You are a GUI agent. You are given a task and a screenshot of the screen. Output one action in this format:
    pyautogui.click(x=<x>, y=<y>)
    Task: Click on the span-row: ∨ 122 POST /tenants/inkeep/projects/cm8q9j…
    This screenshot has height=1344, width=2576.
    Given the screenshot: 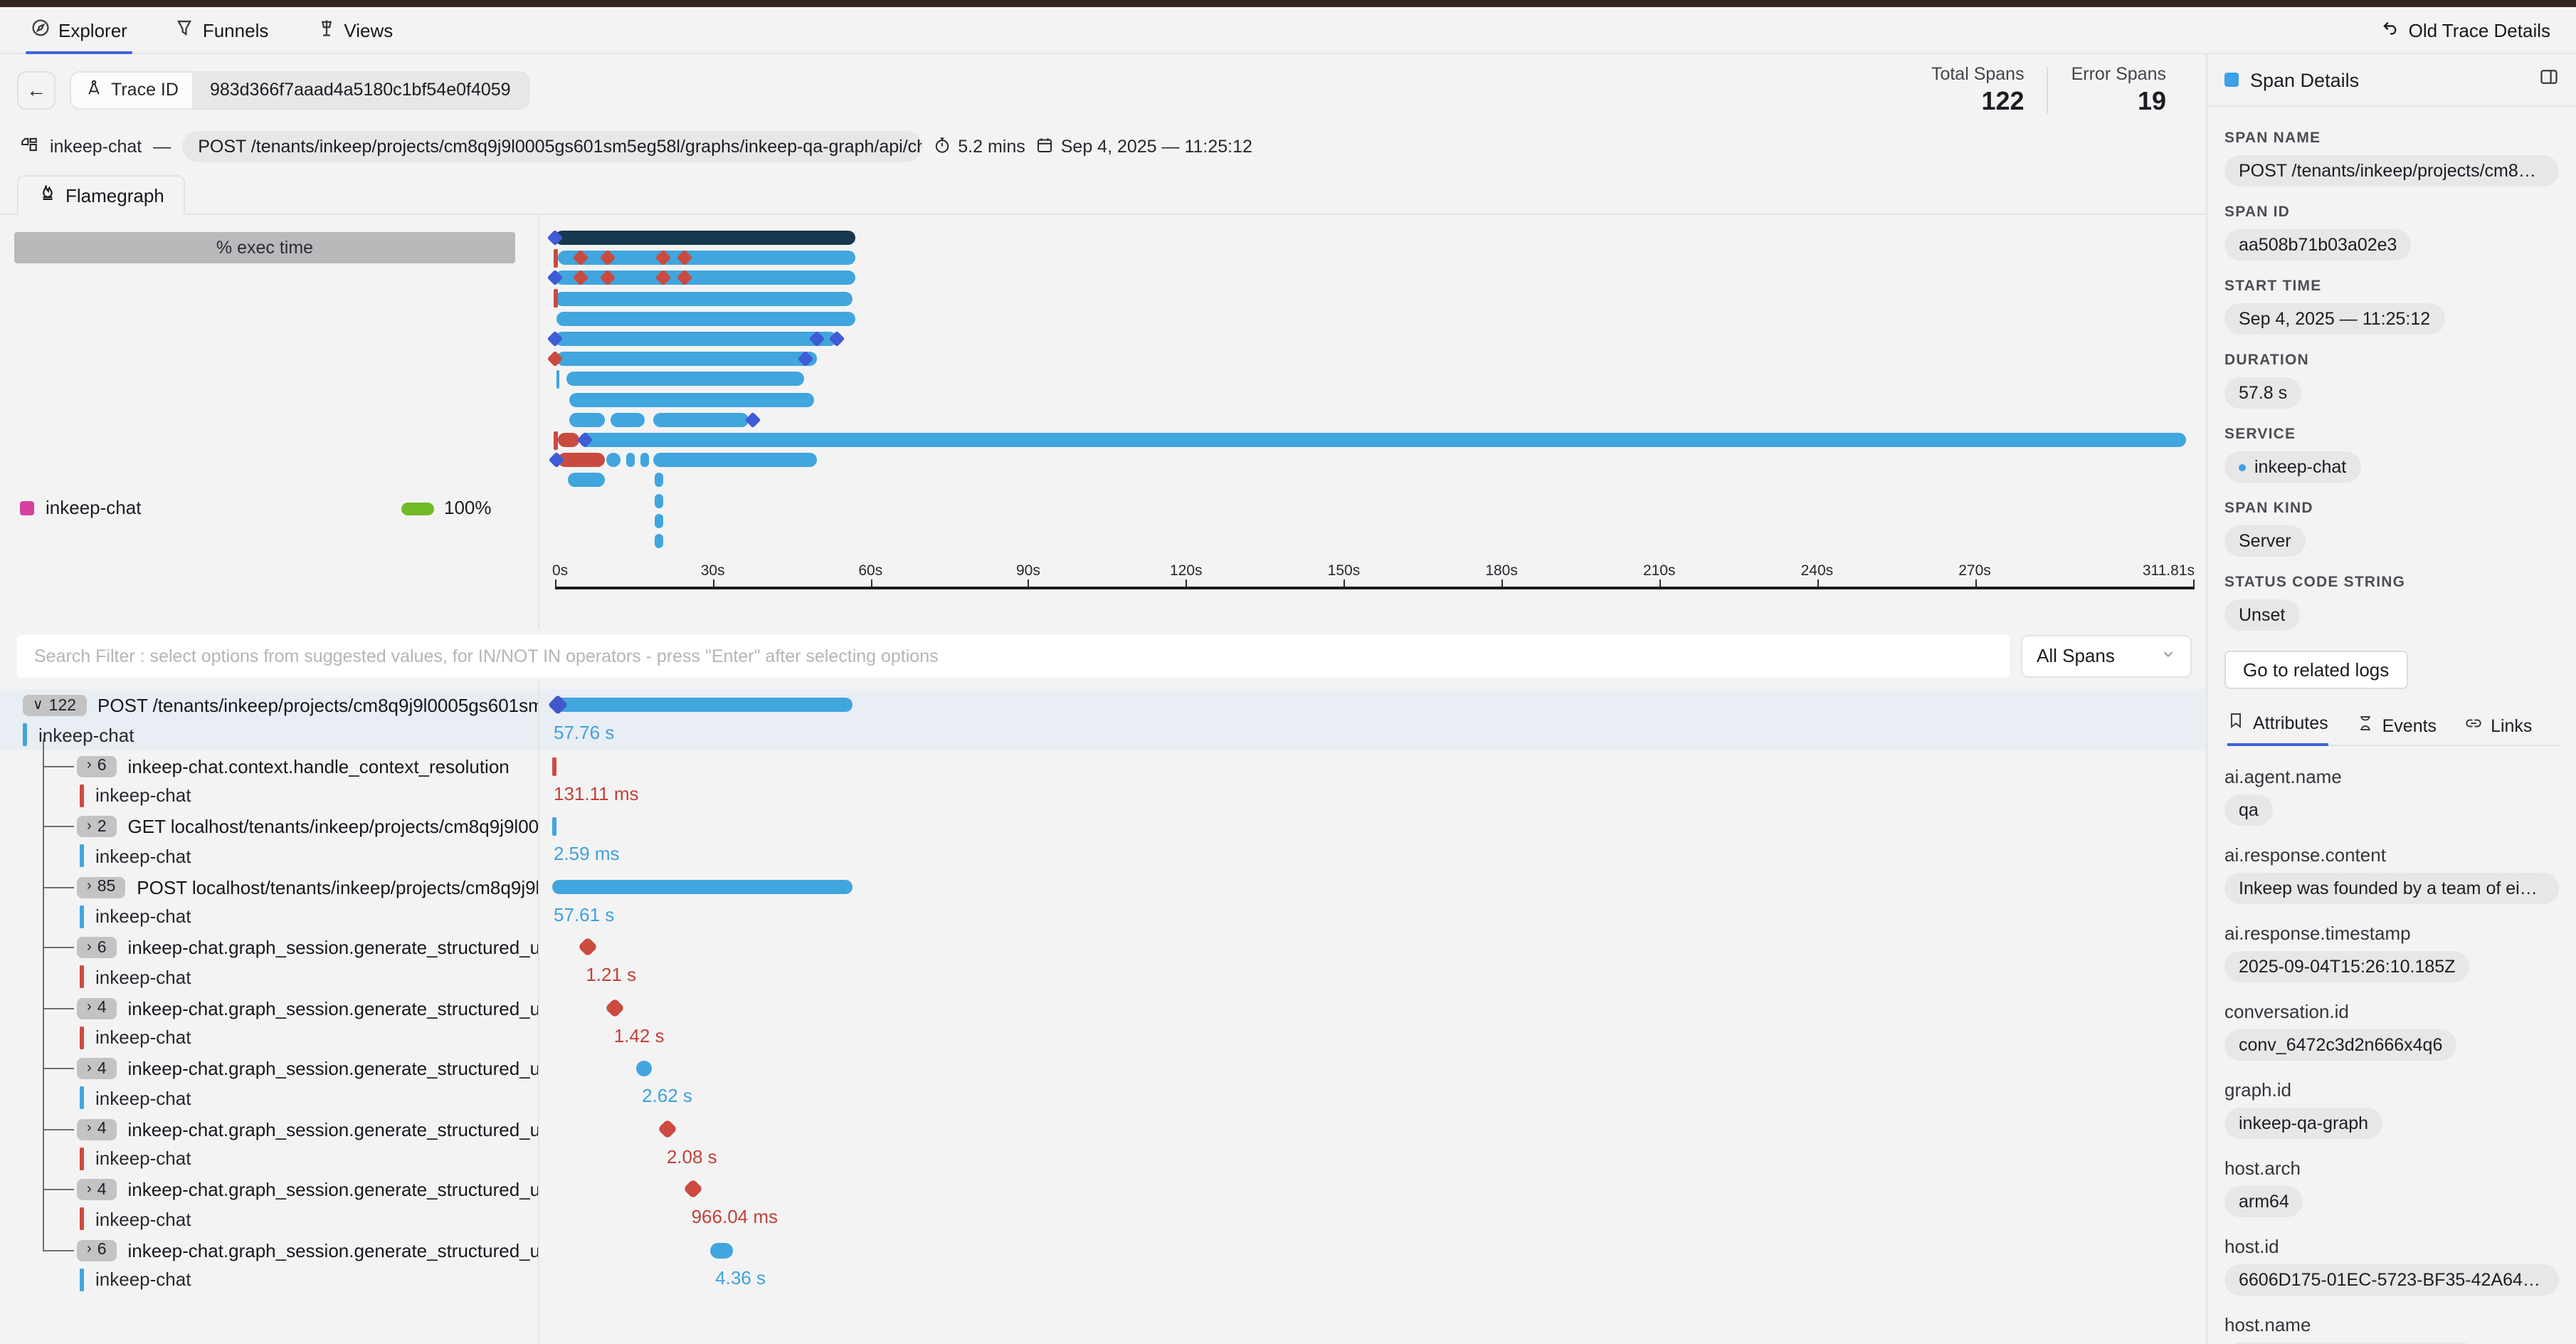 What is the action you would take?
    pyautogui.click(x=1103, y=719)
    